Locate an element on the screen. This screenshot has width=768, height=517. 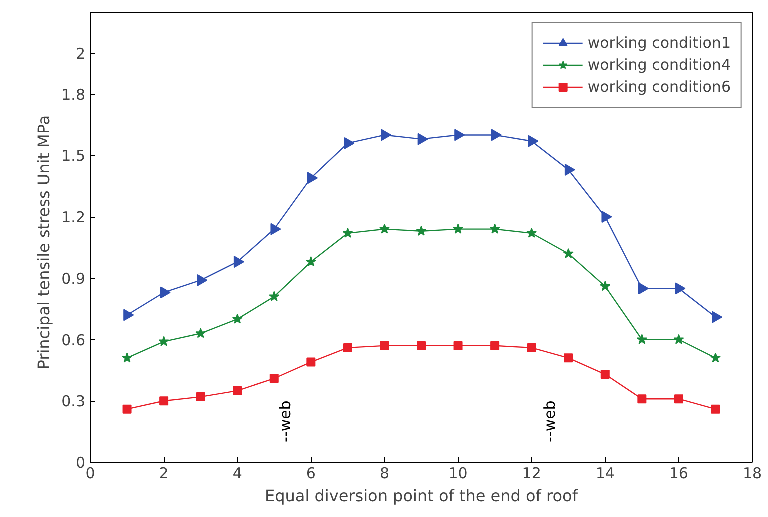
y-axis-title: Principal tensile stress Unit MPa is located at coordinates (44, 242).